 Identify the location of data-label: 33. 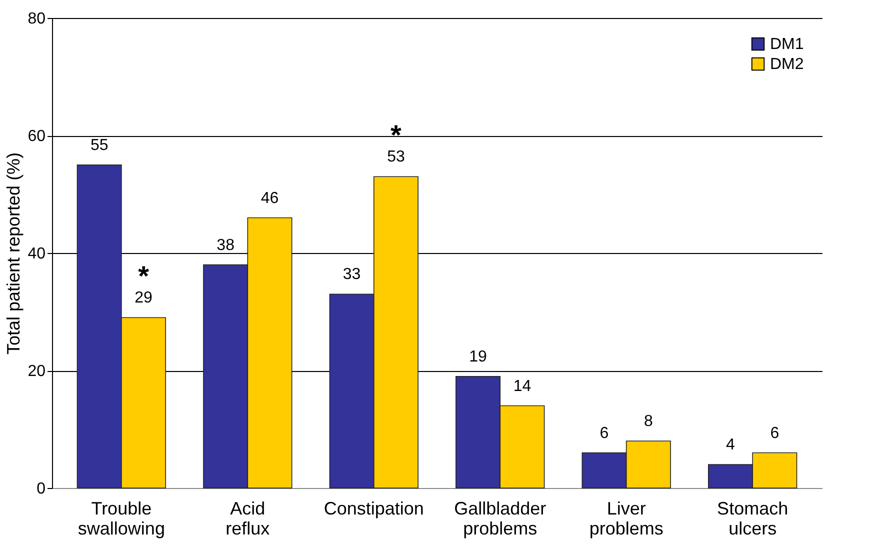
(351, 275).